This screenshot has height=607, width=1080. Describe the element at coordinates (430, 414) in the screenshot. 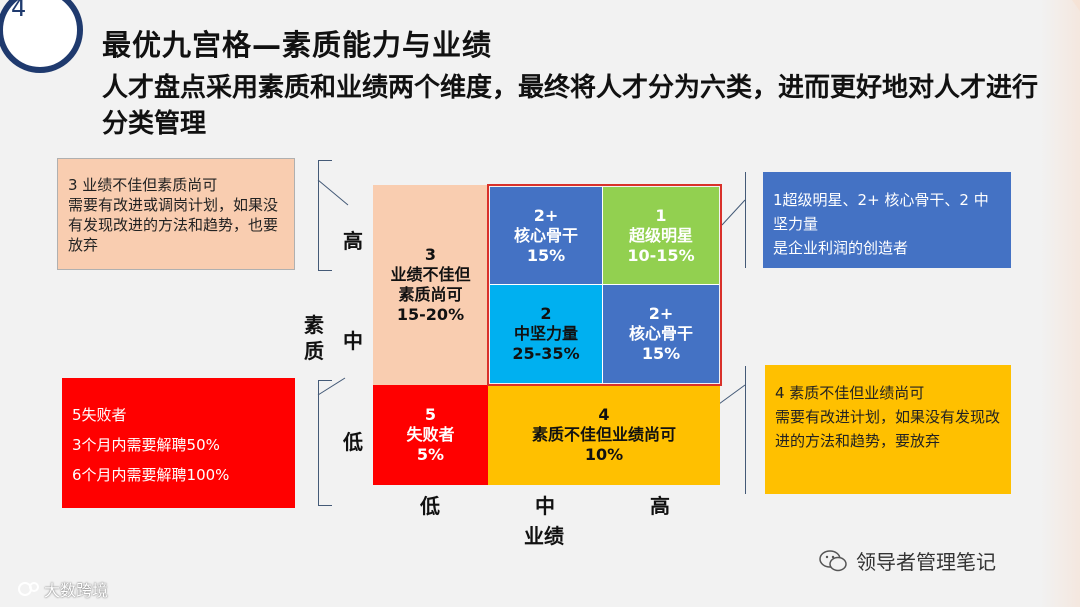

I see `cell-number: 5` at that location.